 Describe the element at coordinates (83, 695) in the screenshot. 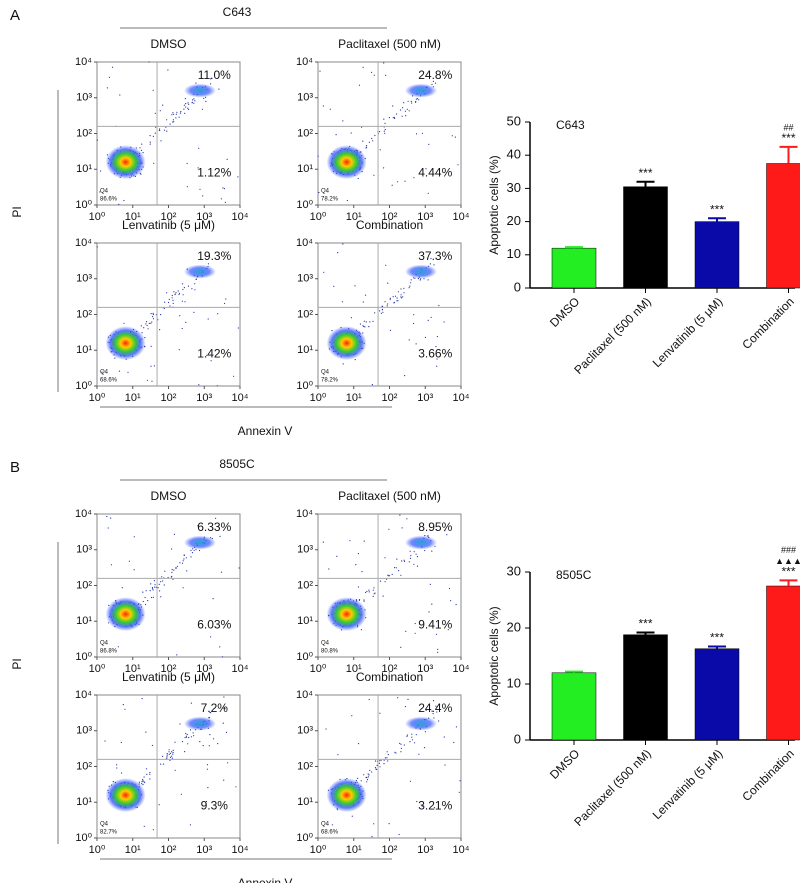

I see `y-tick-label: 10⁴` at that location.